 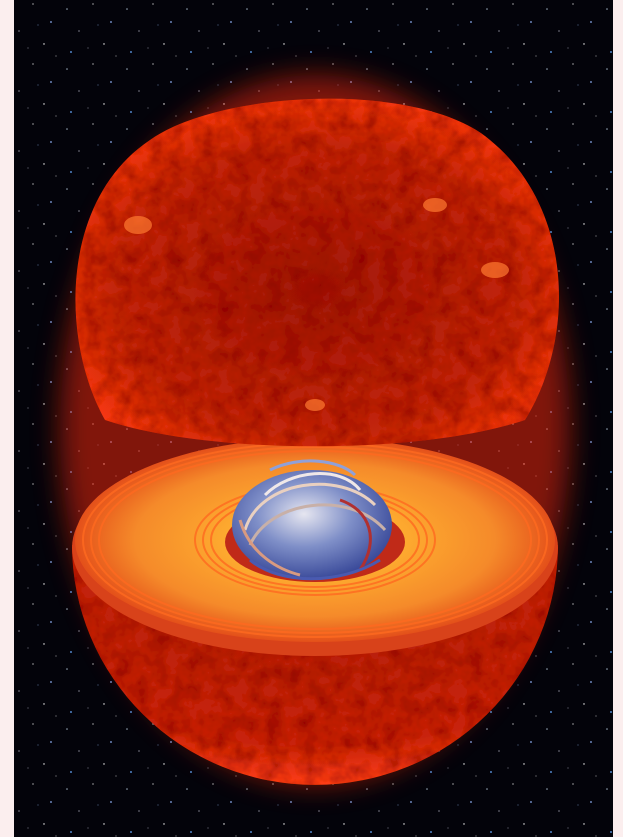 I want to click on field-lines, so click(x=312, y=520).